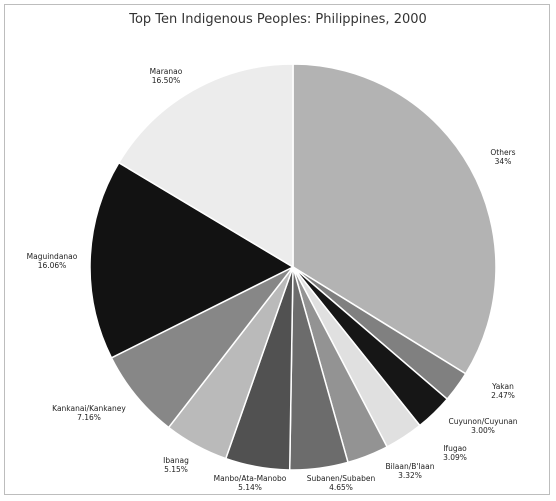 This screenshot has height=501, width=556. I want to click on slice-label-value: 16.50%, so click(166, 80).